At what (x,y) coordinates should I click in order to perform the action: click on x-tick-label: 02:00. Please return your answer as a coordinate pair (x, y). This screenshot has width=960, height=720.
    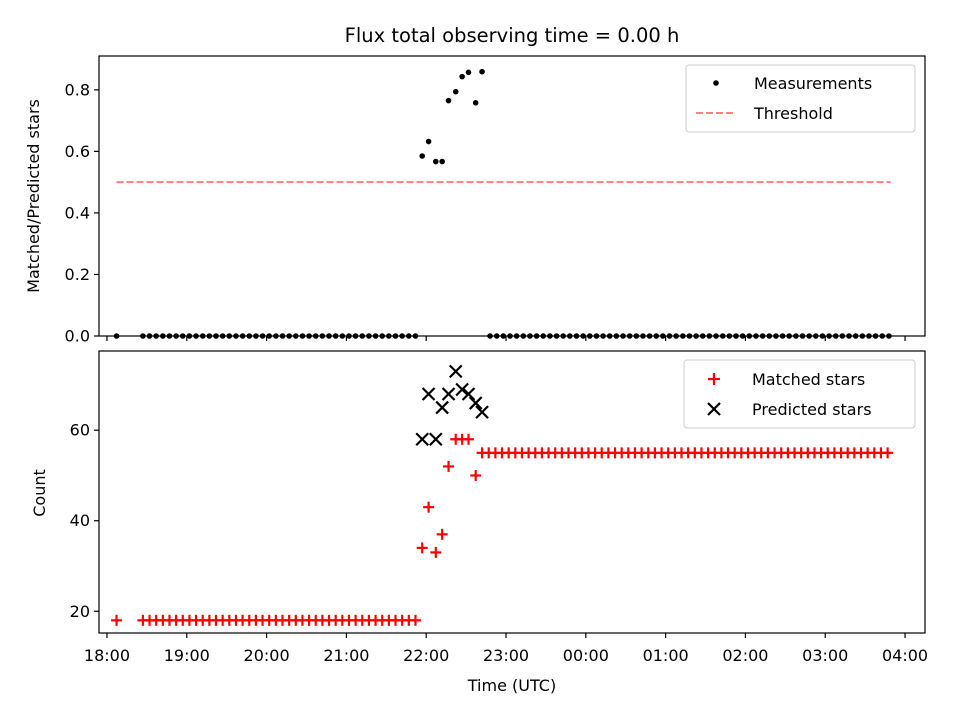
    Looking at the image, I should click on (745, 655).